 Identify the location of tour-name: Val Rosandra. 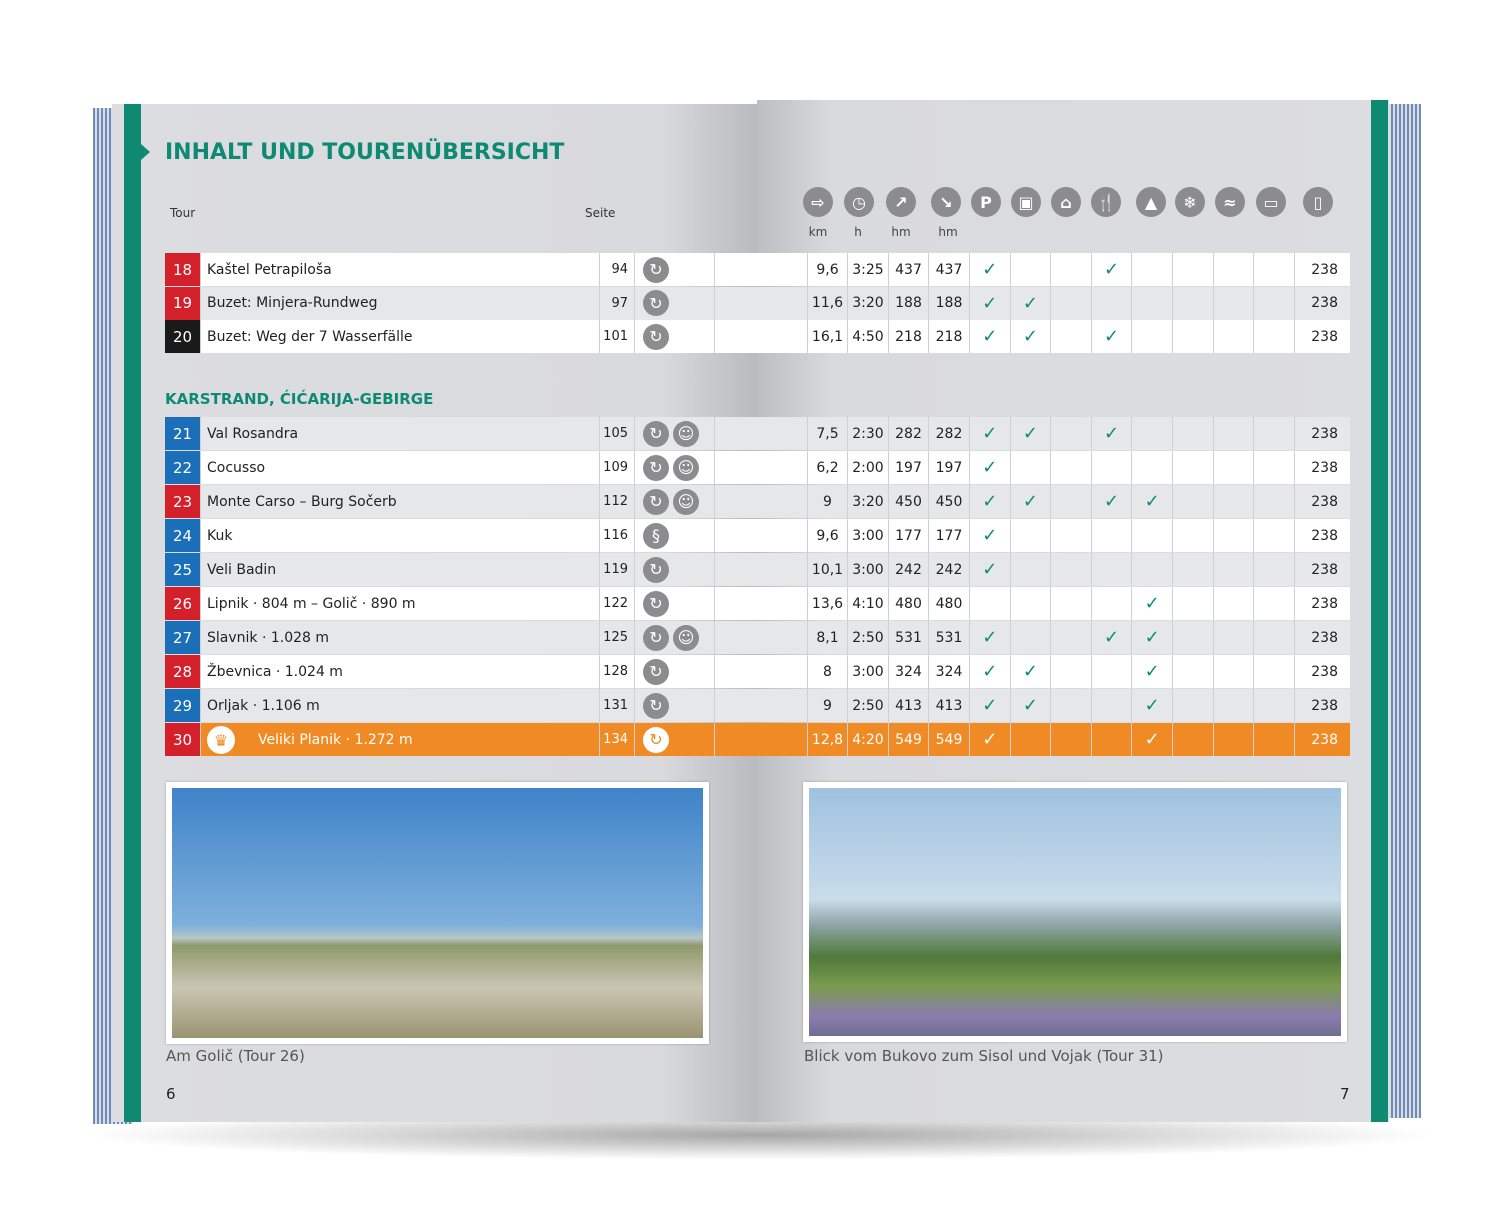
(400, 433).